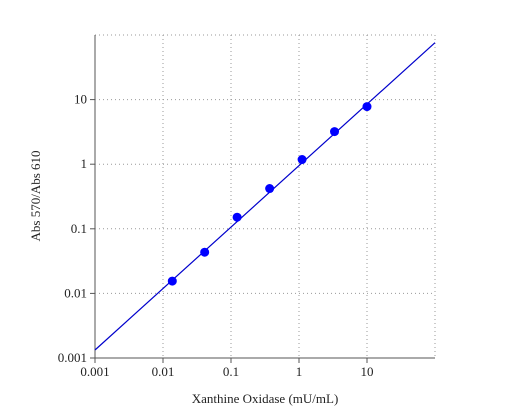  Describe the element at coordinates (265, 398) in the screenshot. I see `x-axis-label: Xanthine Oxidase (mU/mL)` at that location.